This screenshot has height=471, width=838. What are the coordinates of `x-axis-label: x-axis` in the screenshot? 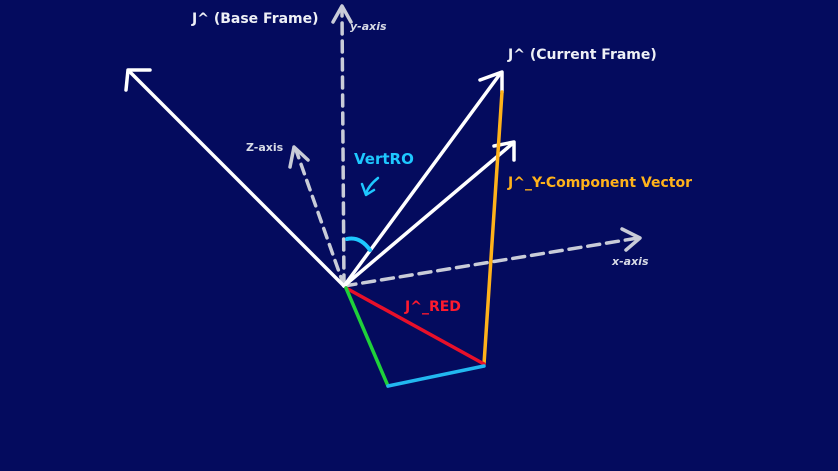 It's located at (630, 261).